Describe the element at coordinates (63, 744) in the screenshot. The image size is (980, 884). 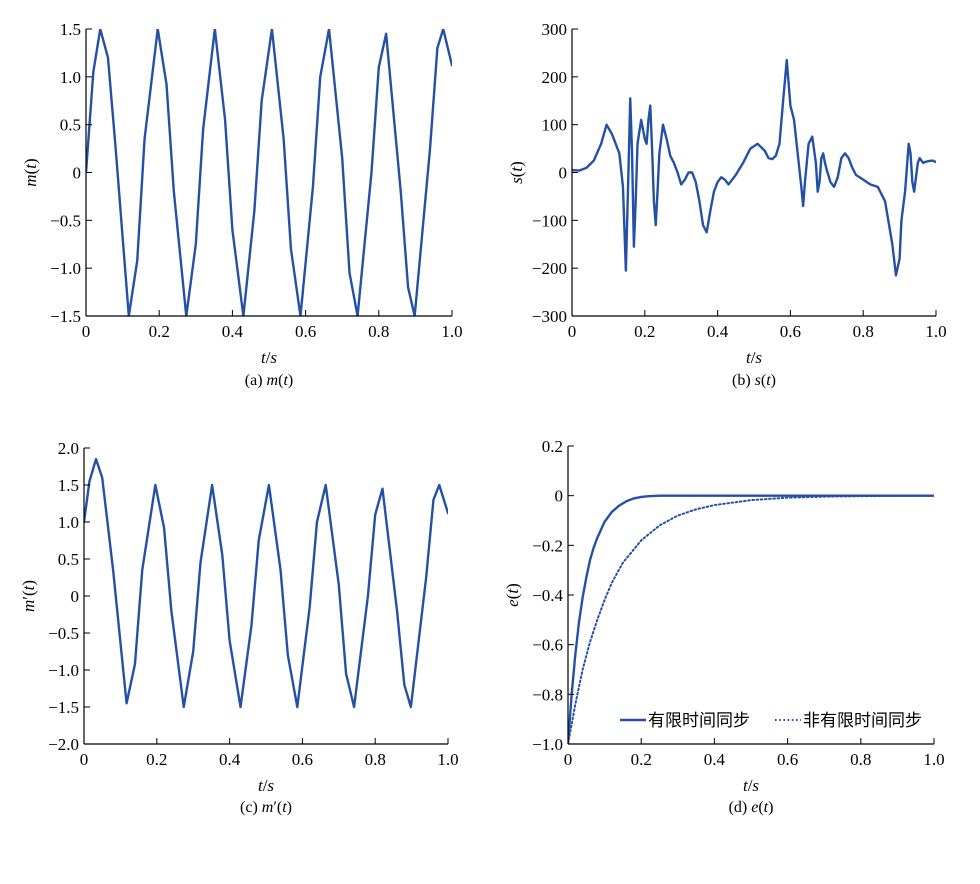
I see `y-tick-label: −2.0` at that location.